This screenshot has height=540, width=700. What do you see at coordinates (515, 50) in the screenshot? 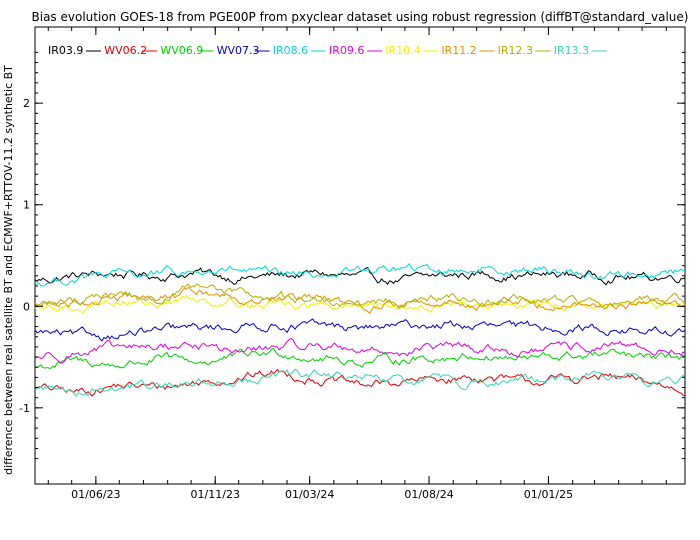
I see `legend-label: IR12.3` at bounding box center [515, 50].